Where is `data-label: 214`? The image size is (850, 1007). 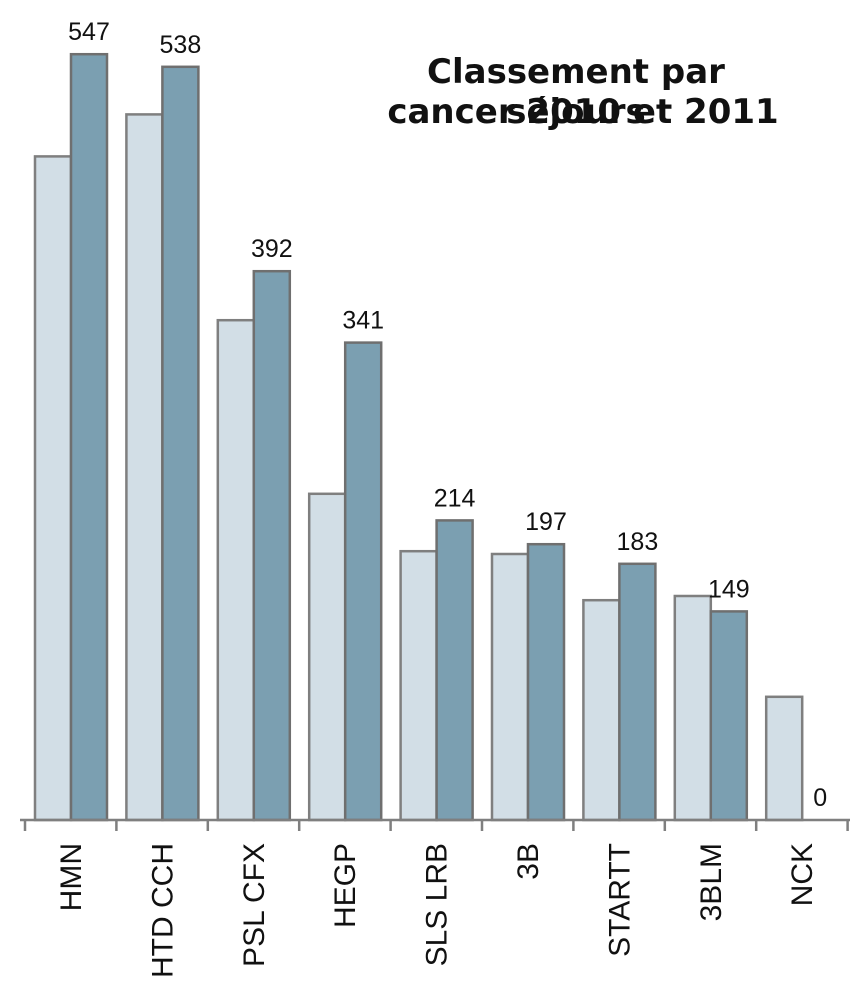
data-label: 214 is located at coordinates (455, 498).